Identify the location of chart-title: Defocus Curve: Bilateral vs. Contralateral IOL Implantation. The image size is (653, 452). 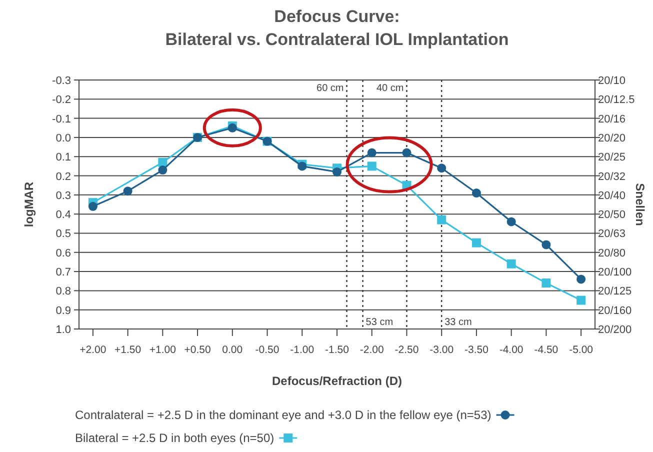
(337, 28).